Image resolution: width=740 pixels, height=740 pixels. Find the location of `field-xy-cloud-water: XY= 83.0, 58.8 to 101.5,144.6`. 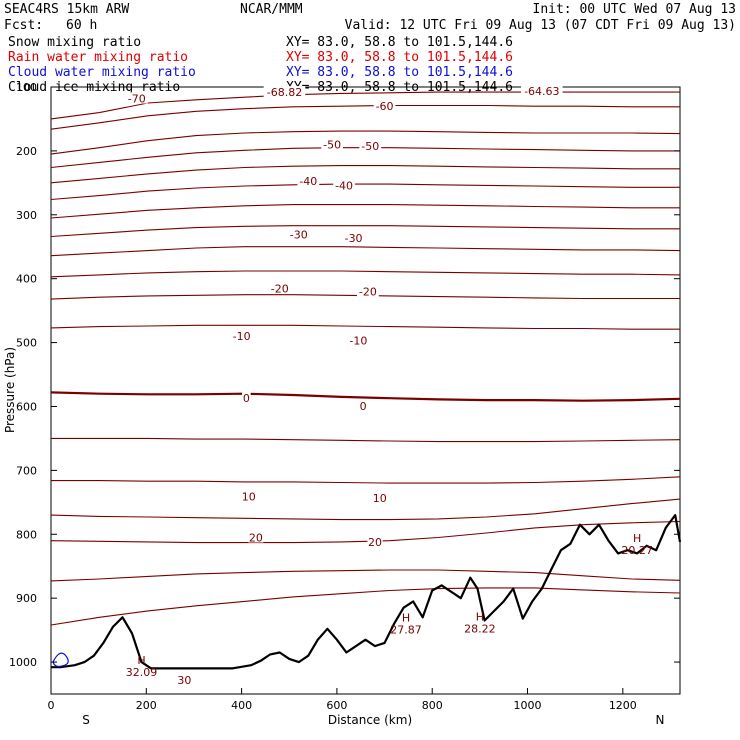

field-xy-cloud-water: XY= 83.0, 58.8 to 101.5,144.6 is located at coordinates (399, 72).